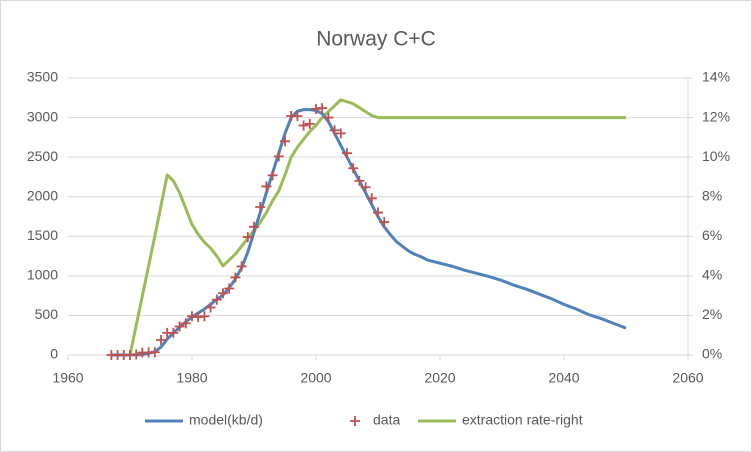 The height and width of the screenshot is (452, 752). Describe the element at coordinates (42, 77) in the screenshot. I see `y-tick-label: 3500` at that location.